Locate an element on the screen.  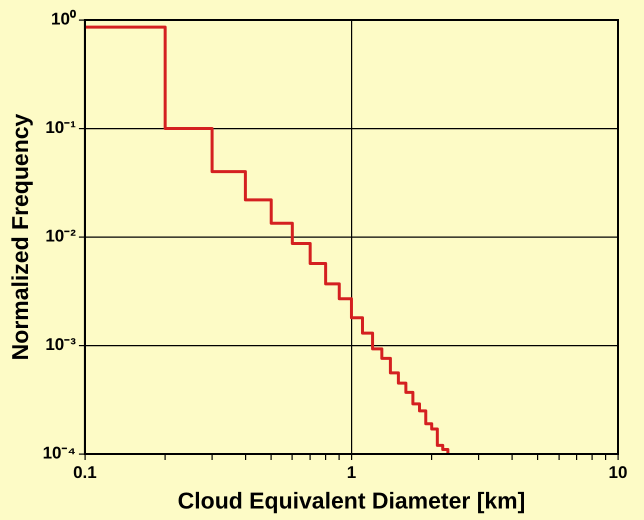
y-tick-label: 10⁻⁴ is located at coordinates (59, 453).